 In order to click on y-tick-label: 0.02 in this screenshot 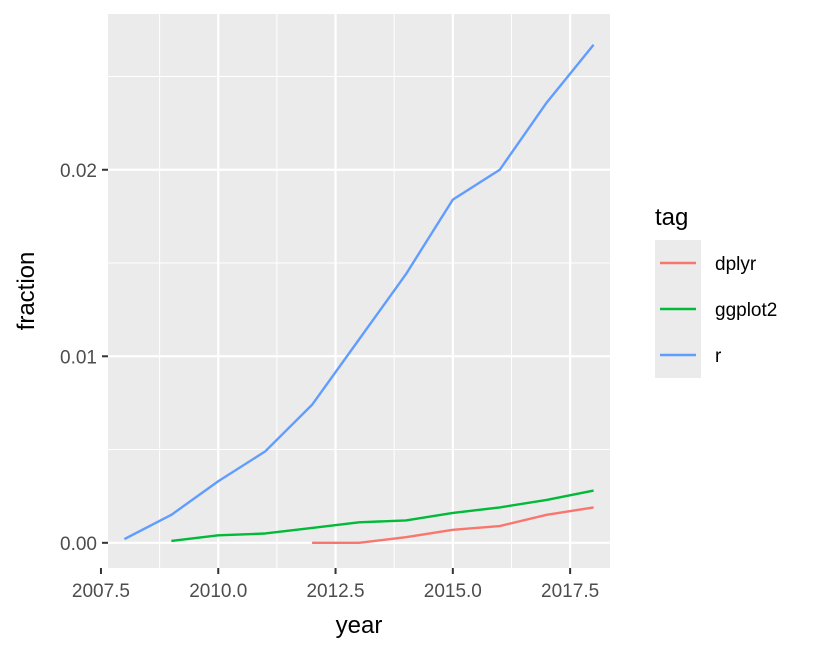, I will do `click(78, 171)`.